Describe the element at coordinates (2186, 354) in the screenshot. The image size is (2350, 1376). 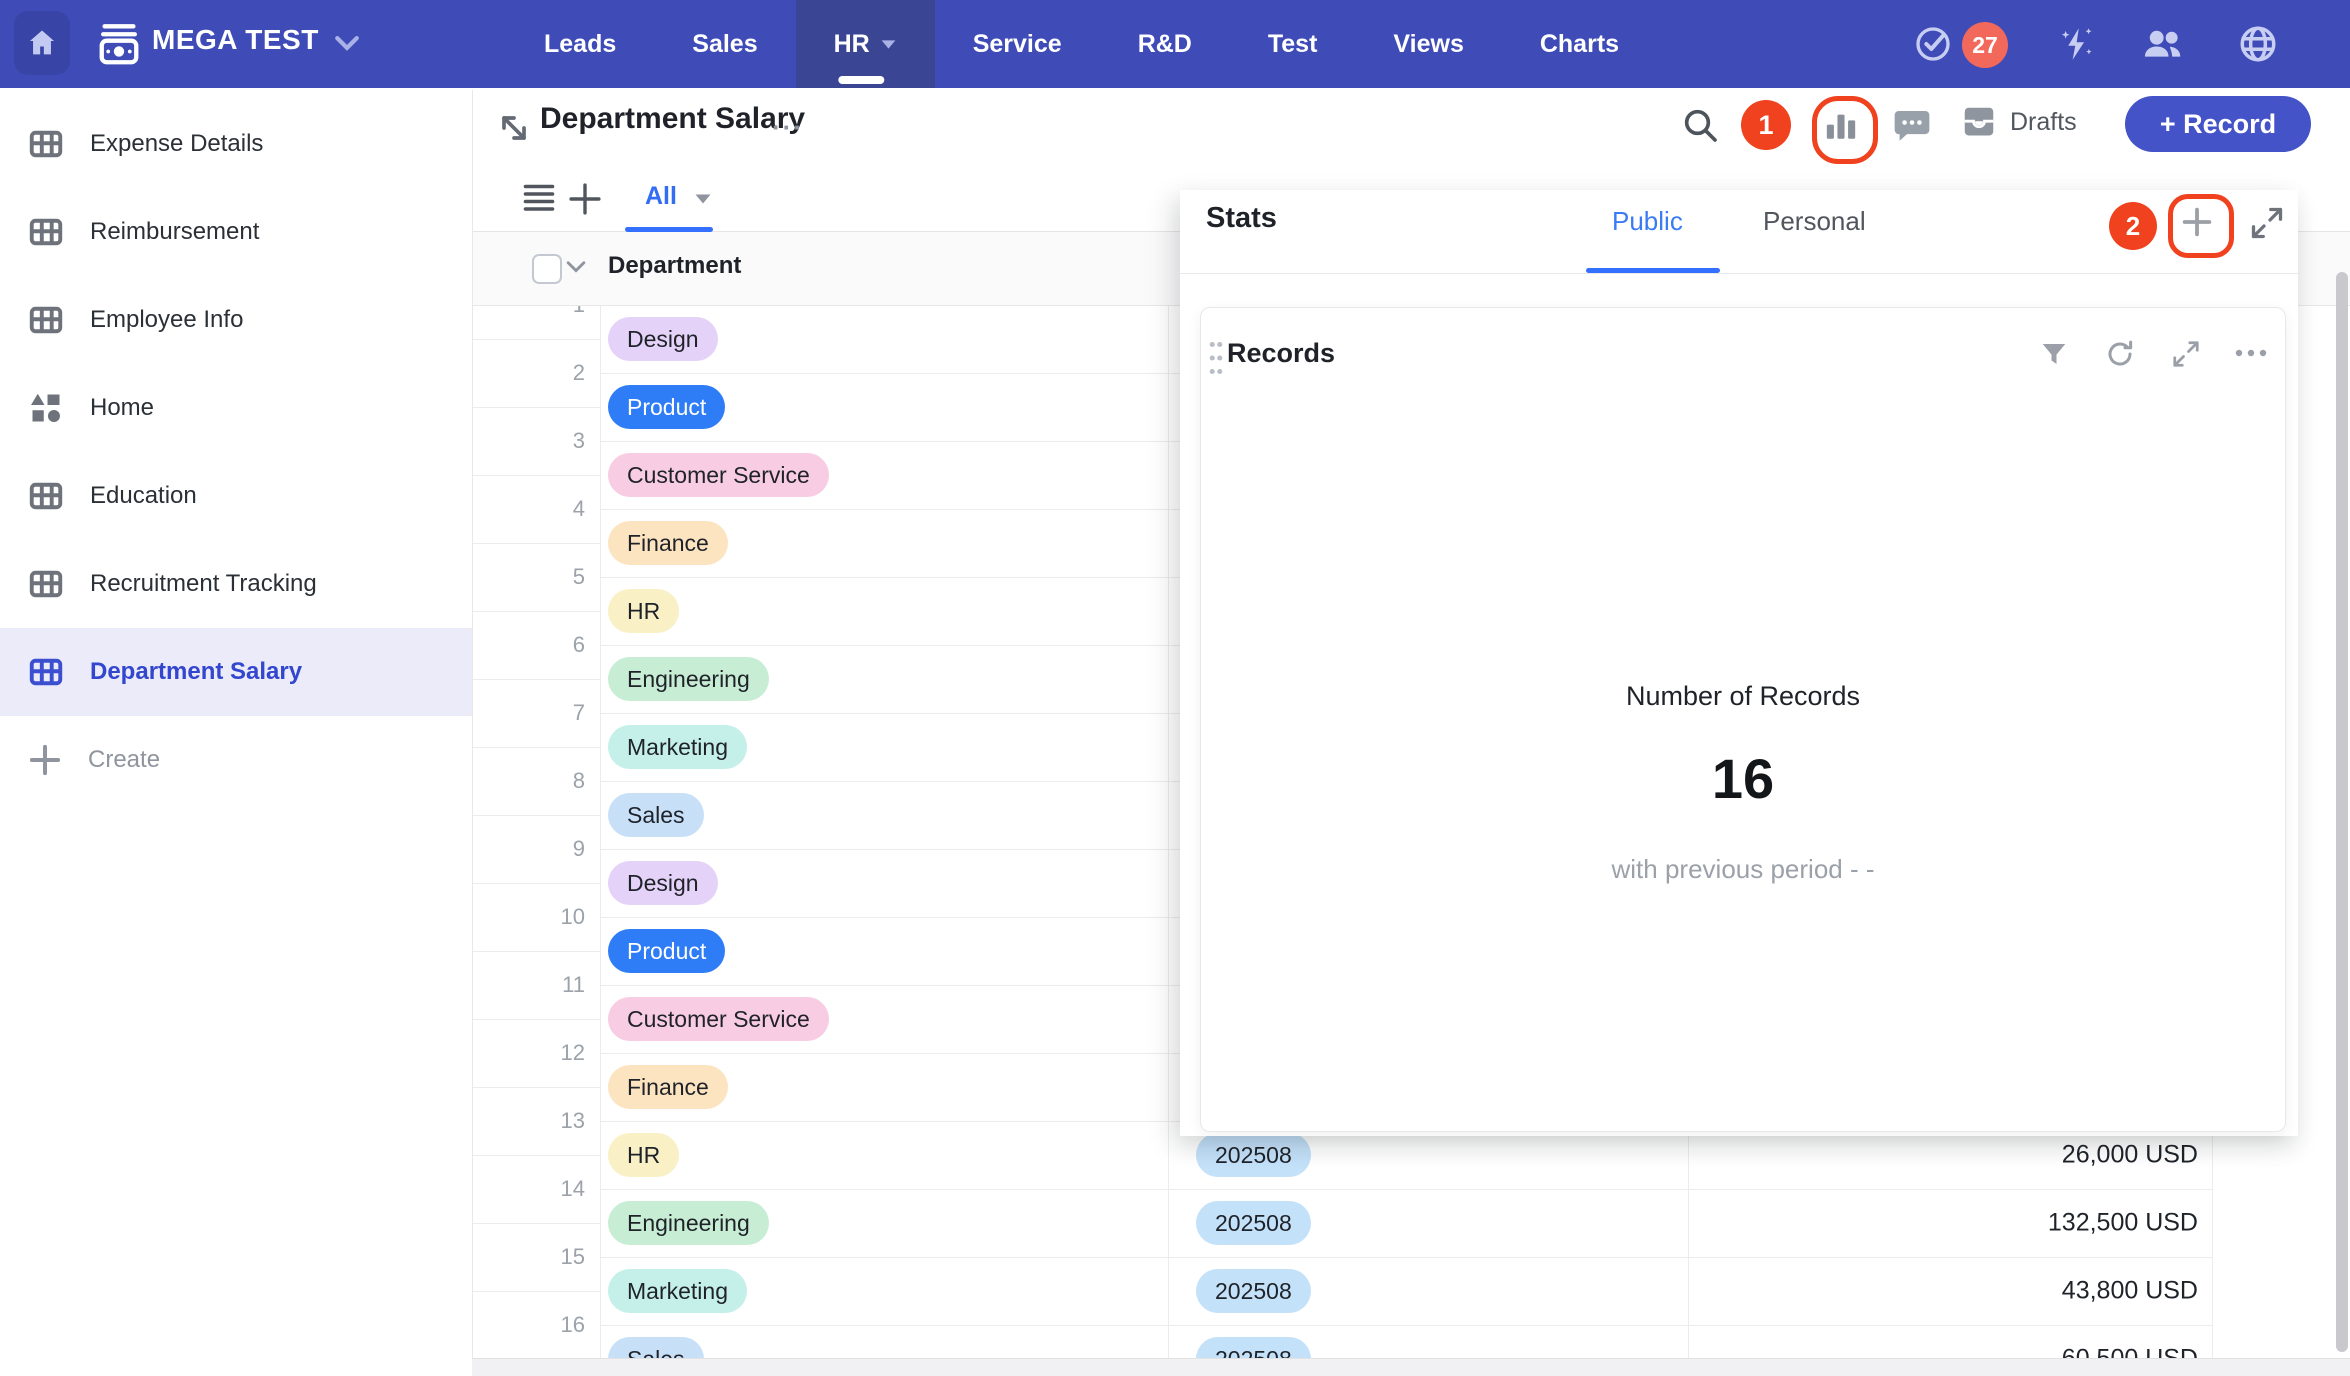
I see `expand-card-icon` at that location.